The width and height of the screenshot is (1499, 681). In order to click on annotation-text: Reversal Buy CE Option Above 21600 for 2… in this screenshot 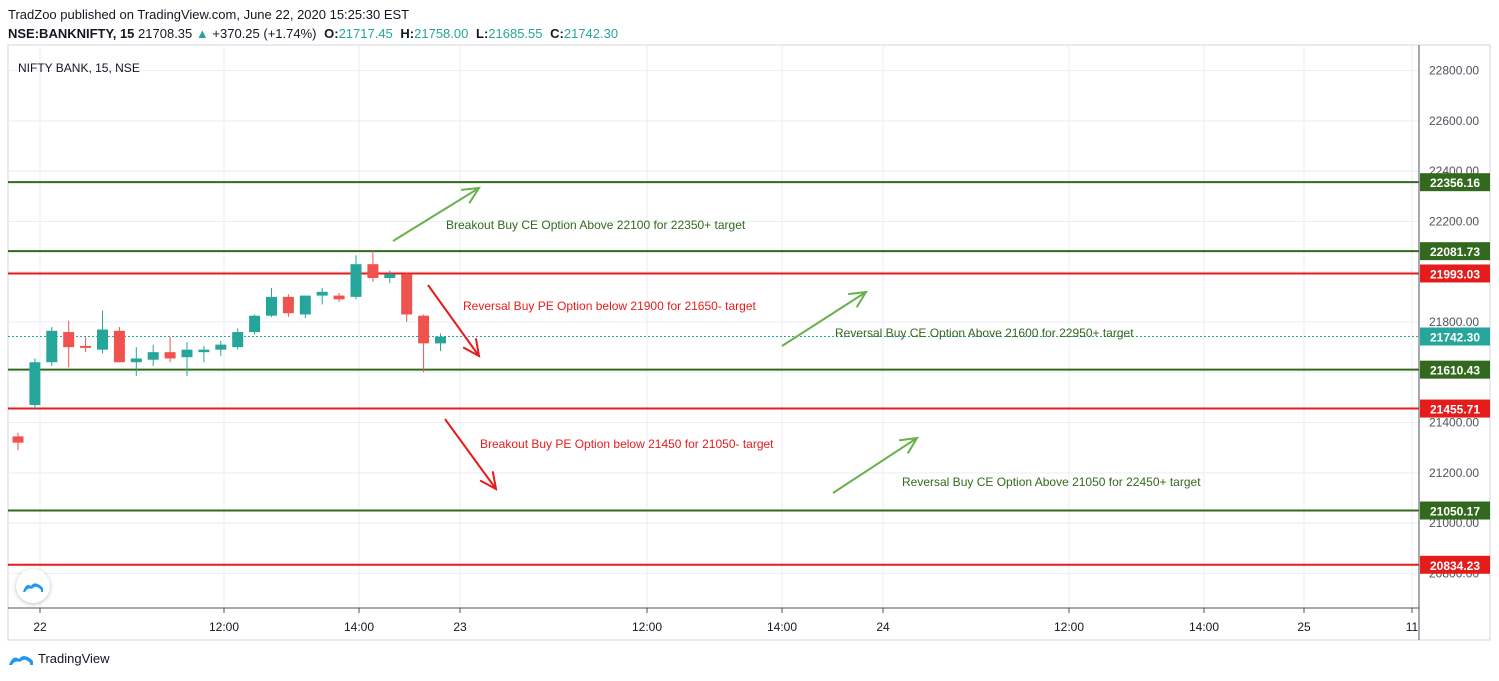, I will do `click(984, 333)`.